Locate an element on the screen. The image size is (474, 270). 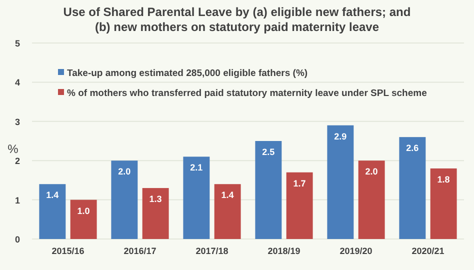
y-axis-title: % is located at coordinates (13, 149).